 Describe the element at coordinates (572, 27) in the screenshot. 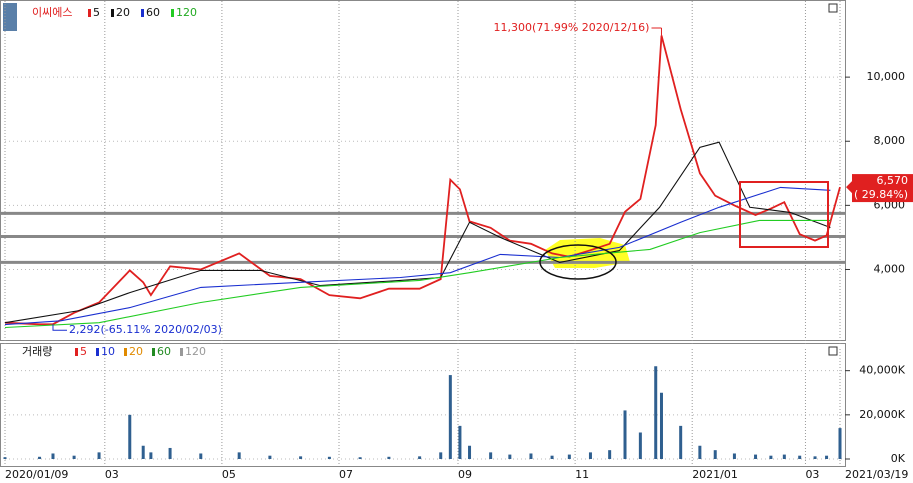

I see `high-label: 11,300(71.99% 2020/12/16)` at that location.